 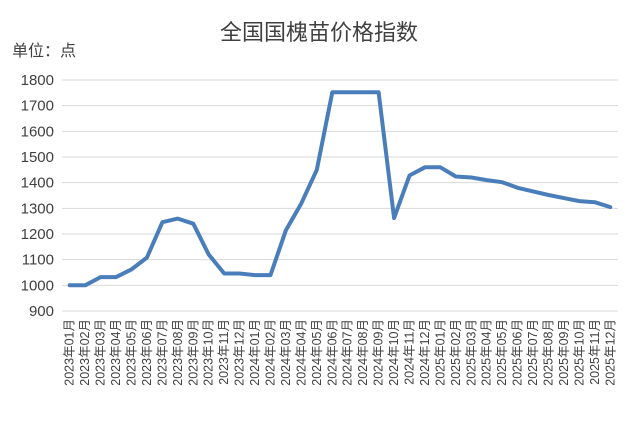 I want to click on x-tick-label: 2023年11月, so click(x=224, y=352).